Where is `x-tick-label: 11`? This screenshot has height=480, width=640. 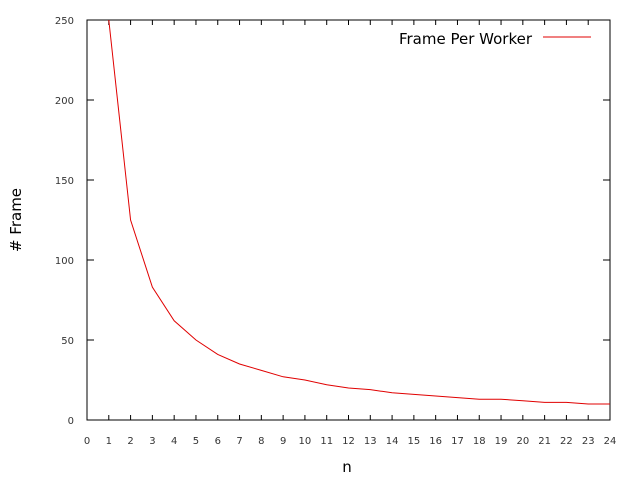
x-tick-label: 11 is located at coordinates (326, 441).